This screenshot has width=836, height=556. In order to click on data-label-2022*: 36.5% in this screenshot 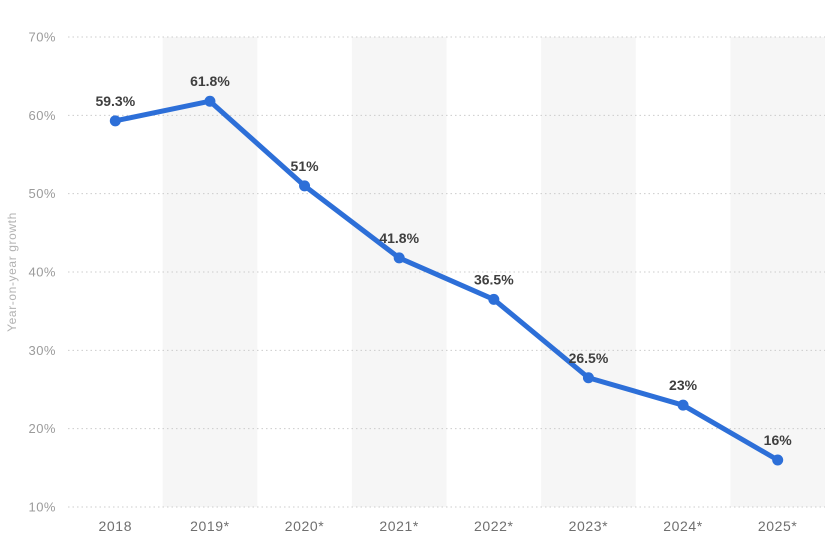, I will do `click(494, 279)`.